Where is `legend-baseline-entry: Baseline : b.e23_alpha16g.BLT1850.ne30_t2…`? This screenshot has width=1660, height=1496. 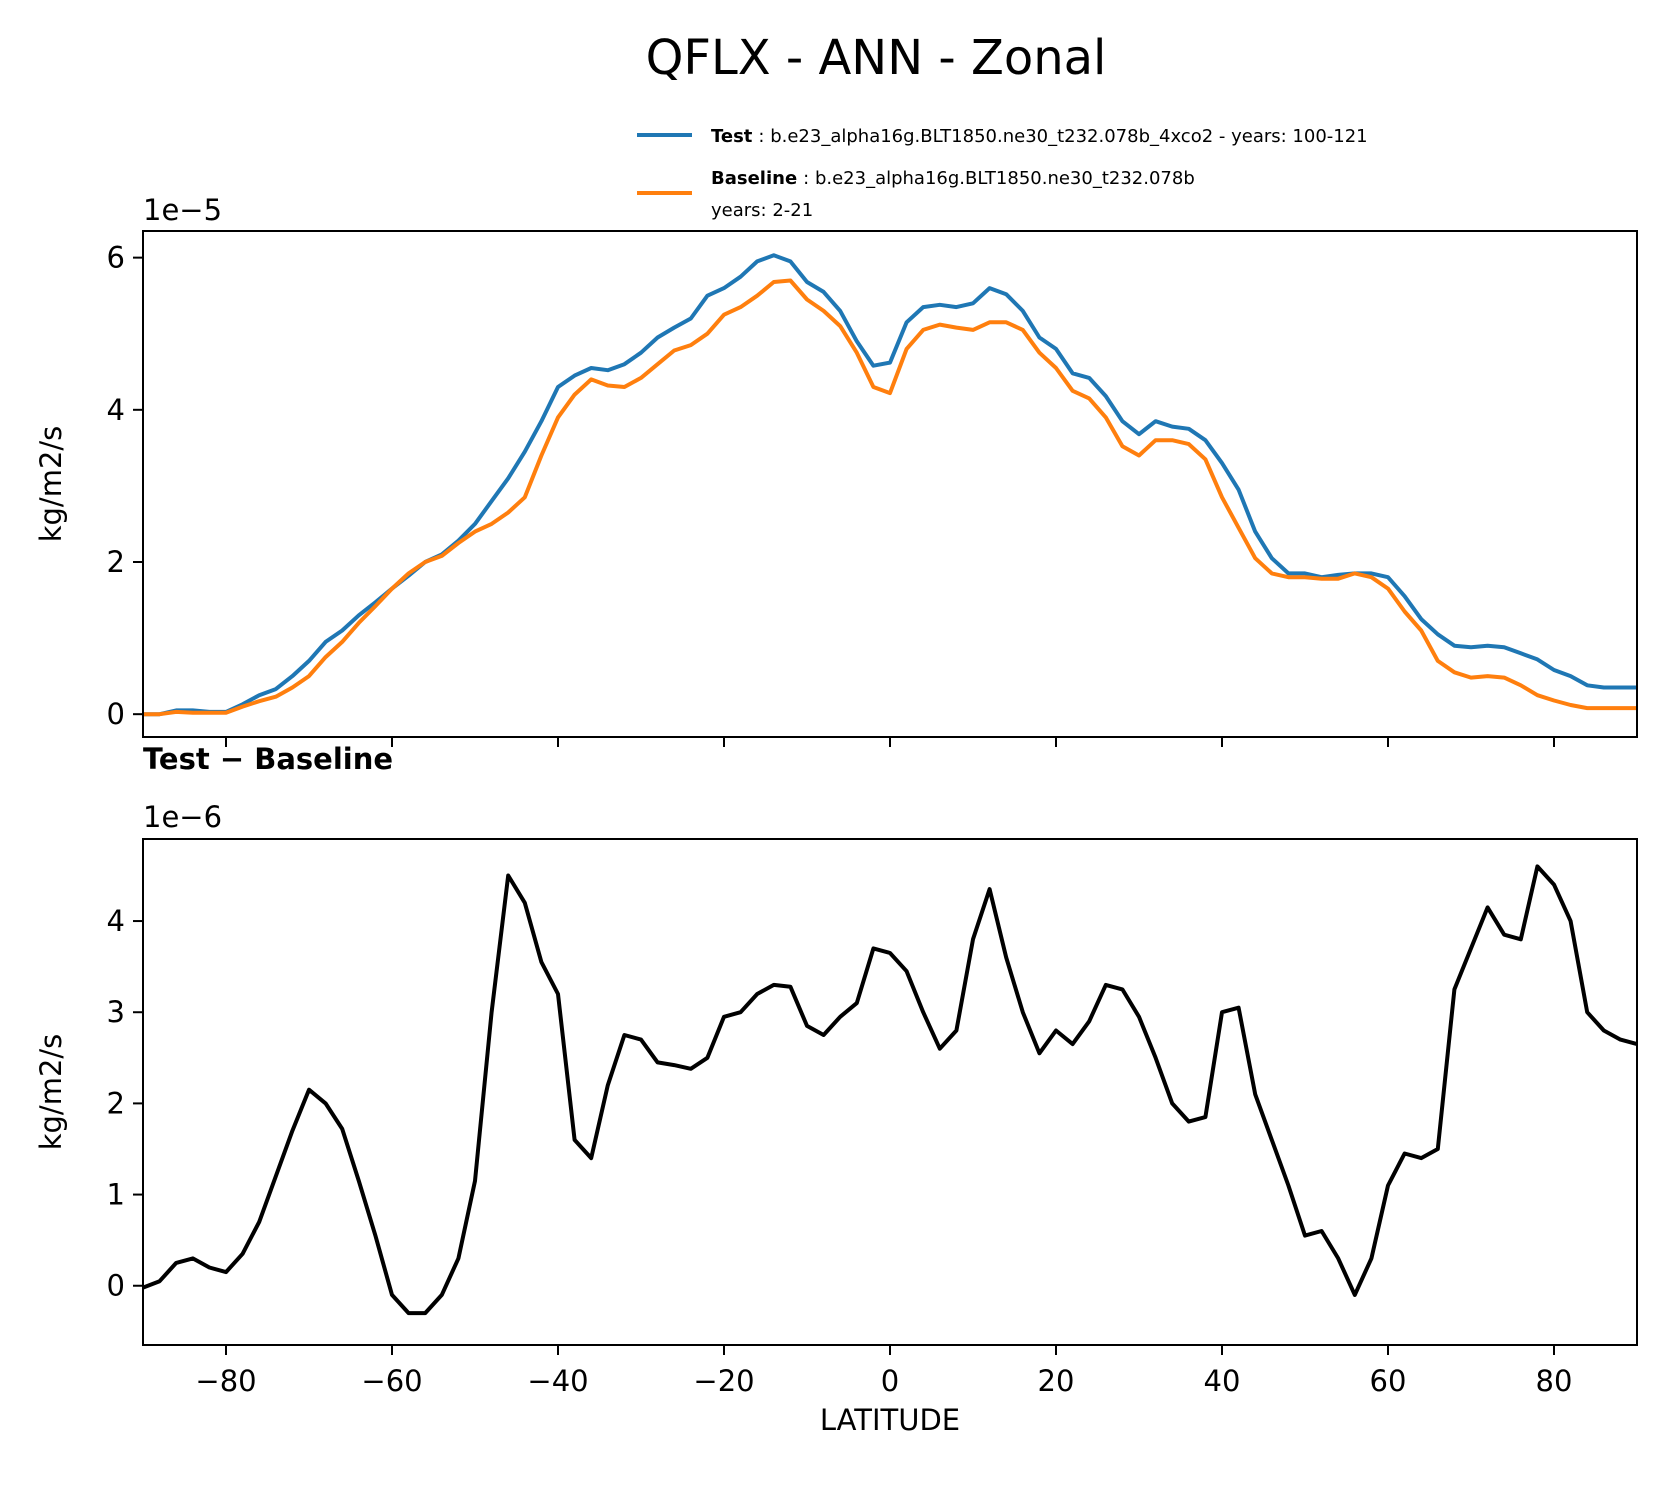 legend-baseline-entry: Baseline : b.e23_alpha16g.BLT1850.ne30_t2… is located at coordinates (953, 178).